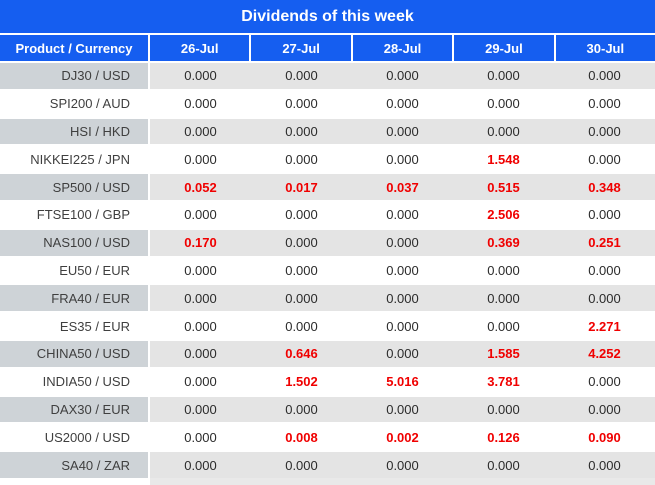  I want to click on dividend-value-cell: 0.369, so click(503, 242).